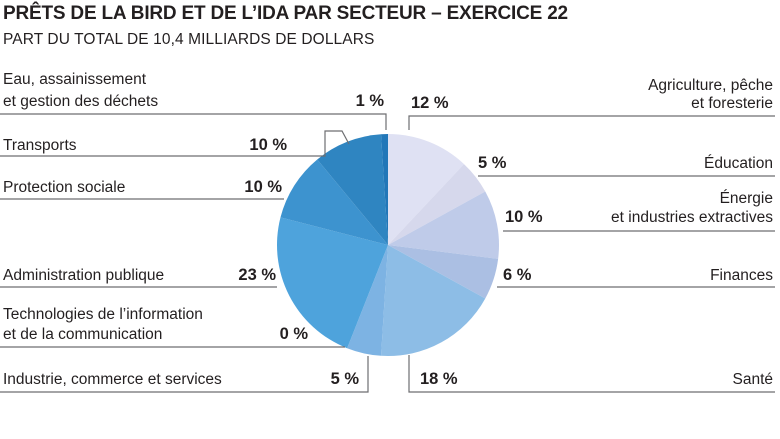  Describe the element at coordinates (193, 121) in the screenshot. I see `leader-line-eau` at that location.